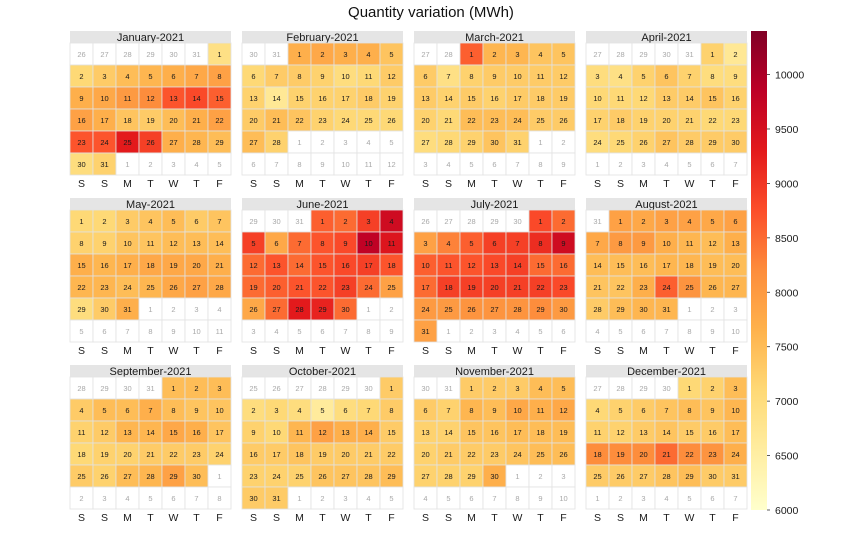 This screenshot has height=556, width=862. Describe the element at coordinates (323, 205) in the screenshot. I see `month-label: June-2021` at that location.